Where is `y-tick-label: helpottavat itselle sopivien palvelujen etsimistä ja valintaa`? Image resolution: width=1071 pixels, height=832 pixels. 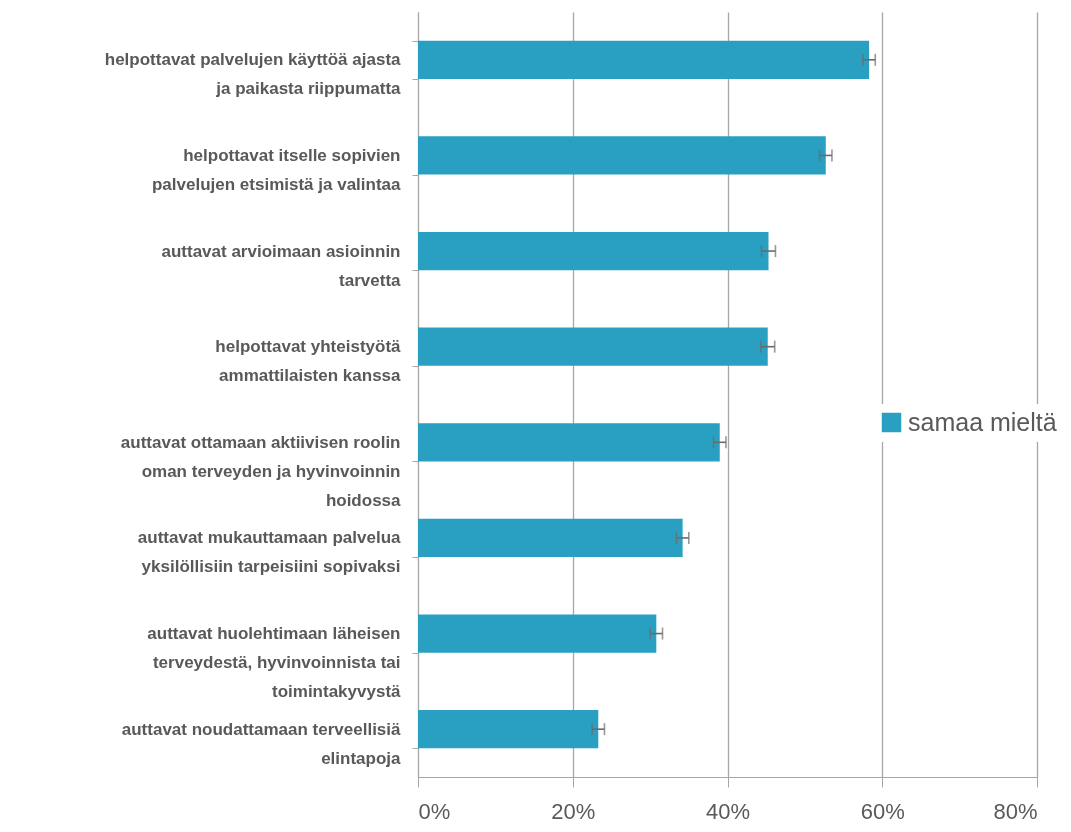 y-tick-label: helpottavat itselle sopivien palvelujen etsimistä ja valintaa is located at coordinates (276, 169).